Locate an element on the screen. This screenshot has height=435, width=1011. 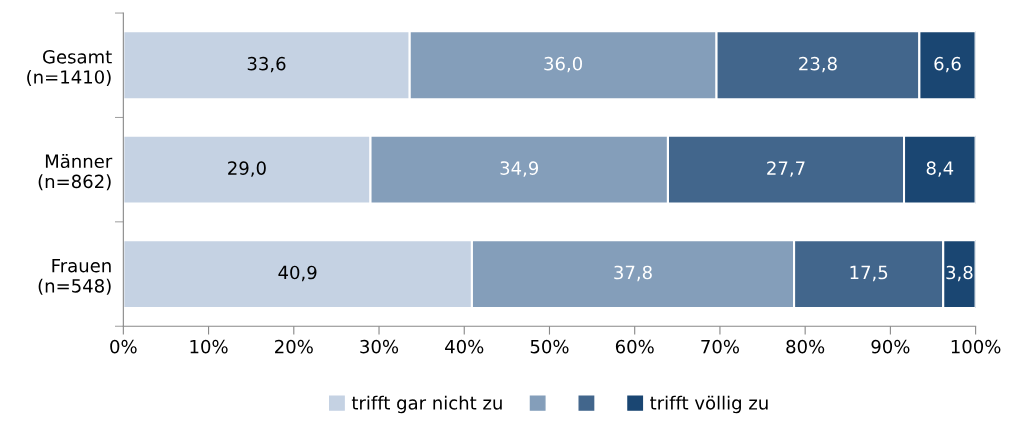
x-tick-label: 80% is located at coordinates (805, 346).